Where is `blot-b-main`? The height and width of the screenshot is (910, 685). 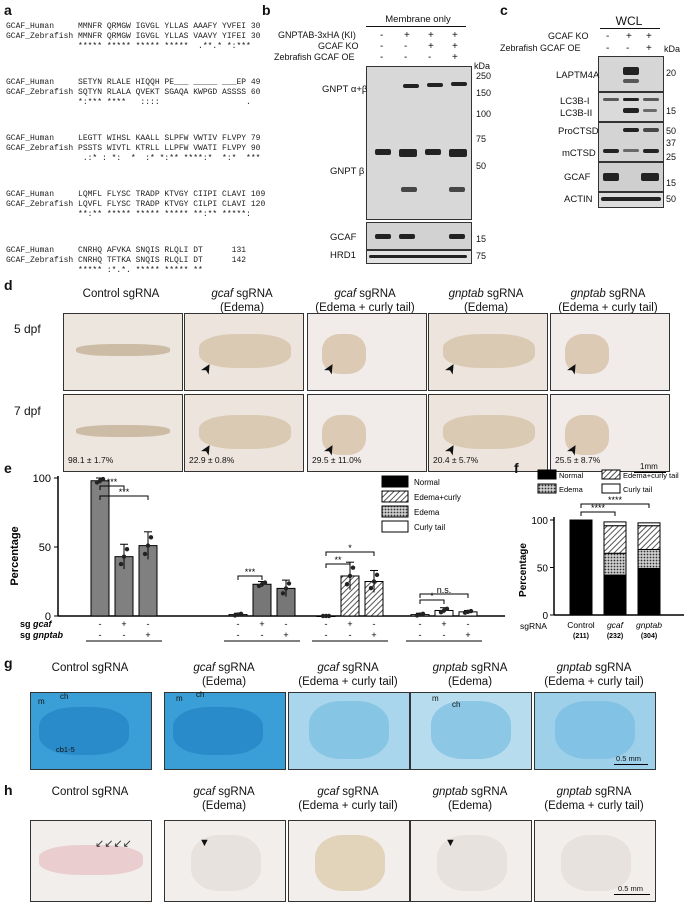
blot-b-main is located at coordinates (419, 143).